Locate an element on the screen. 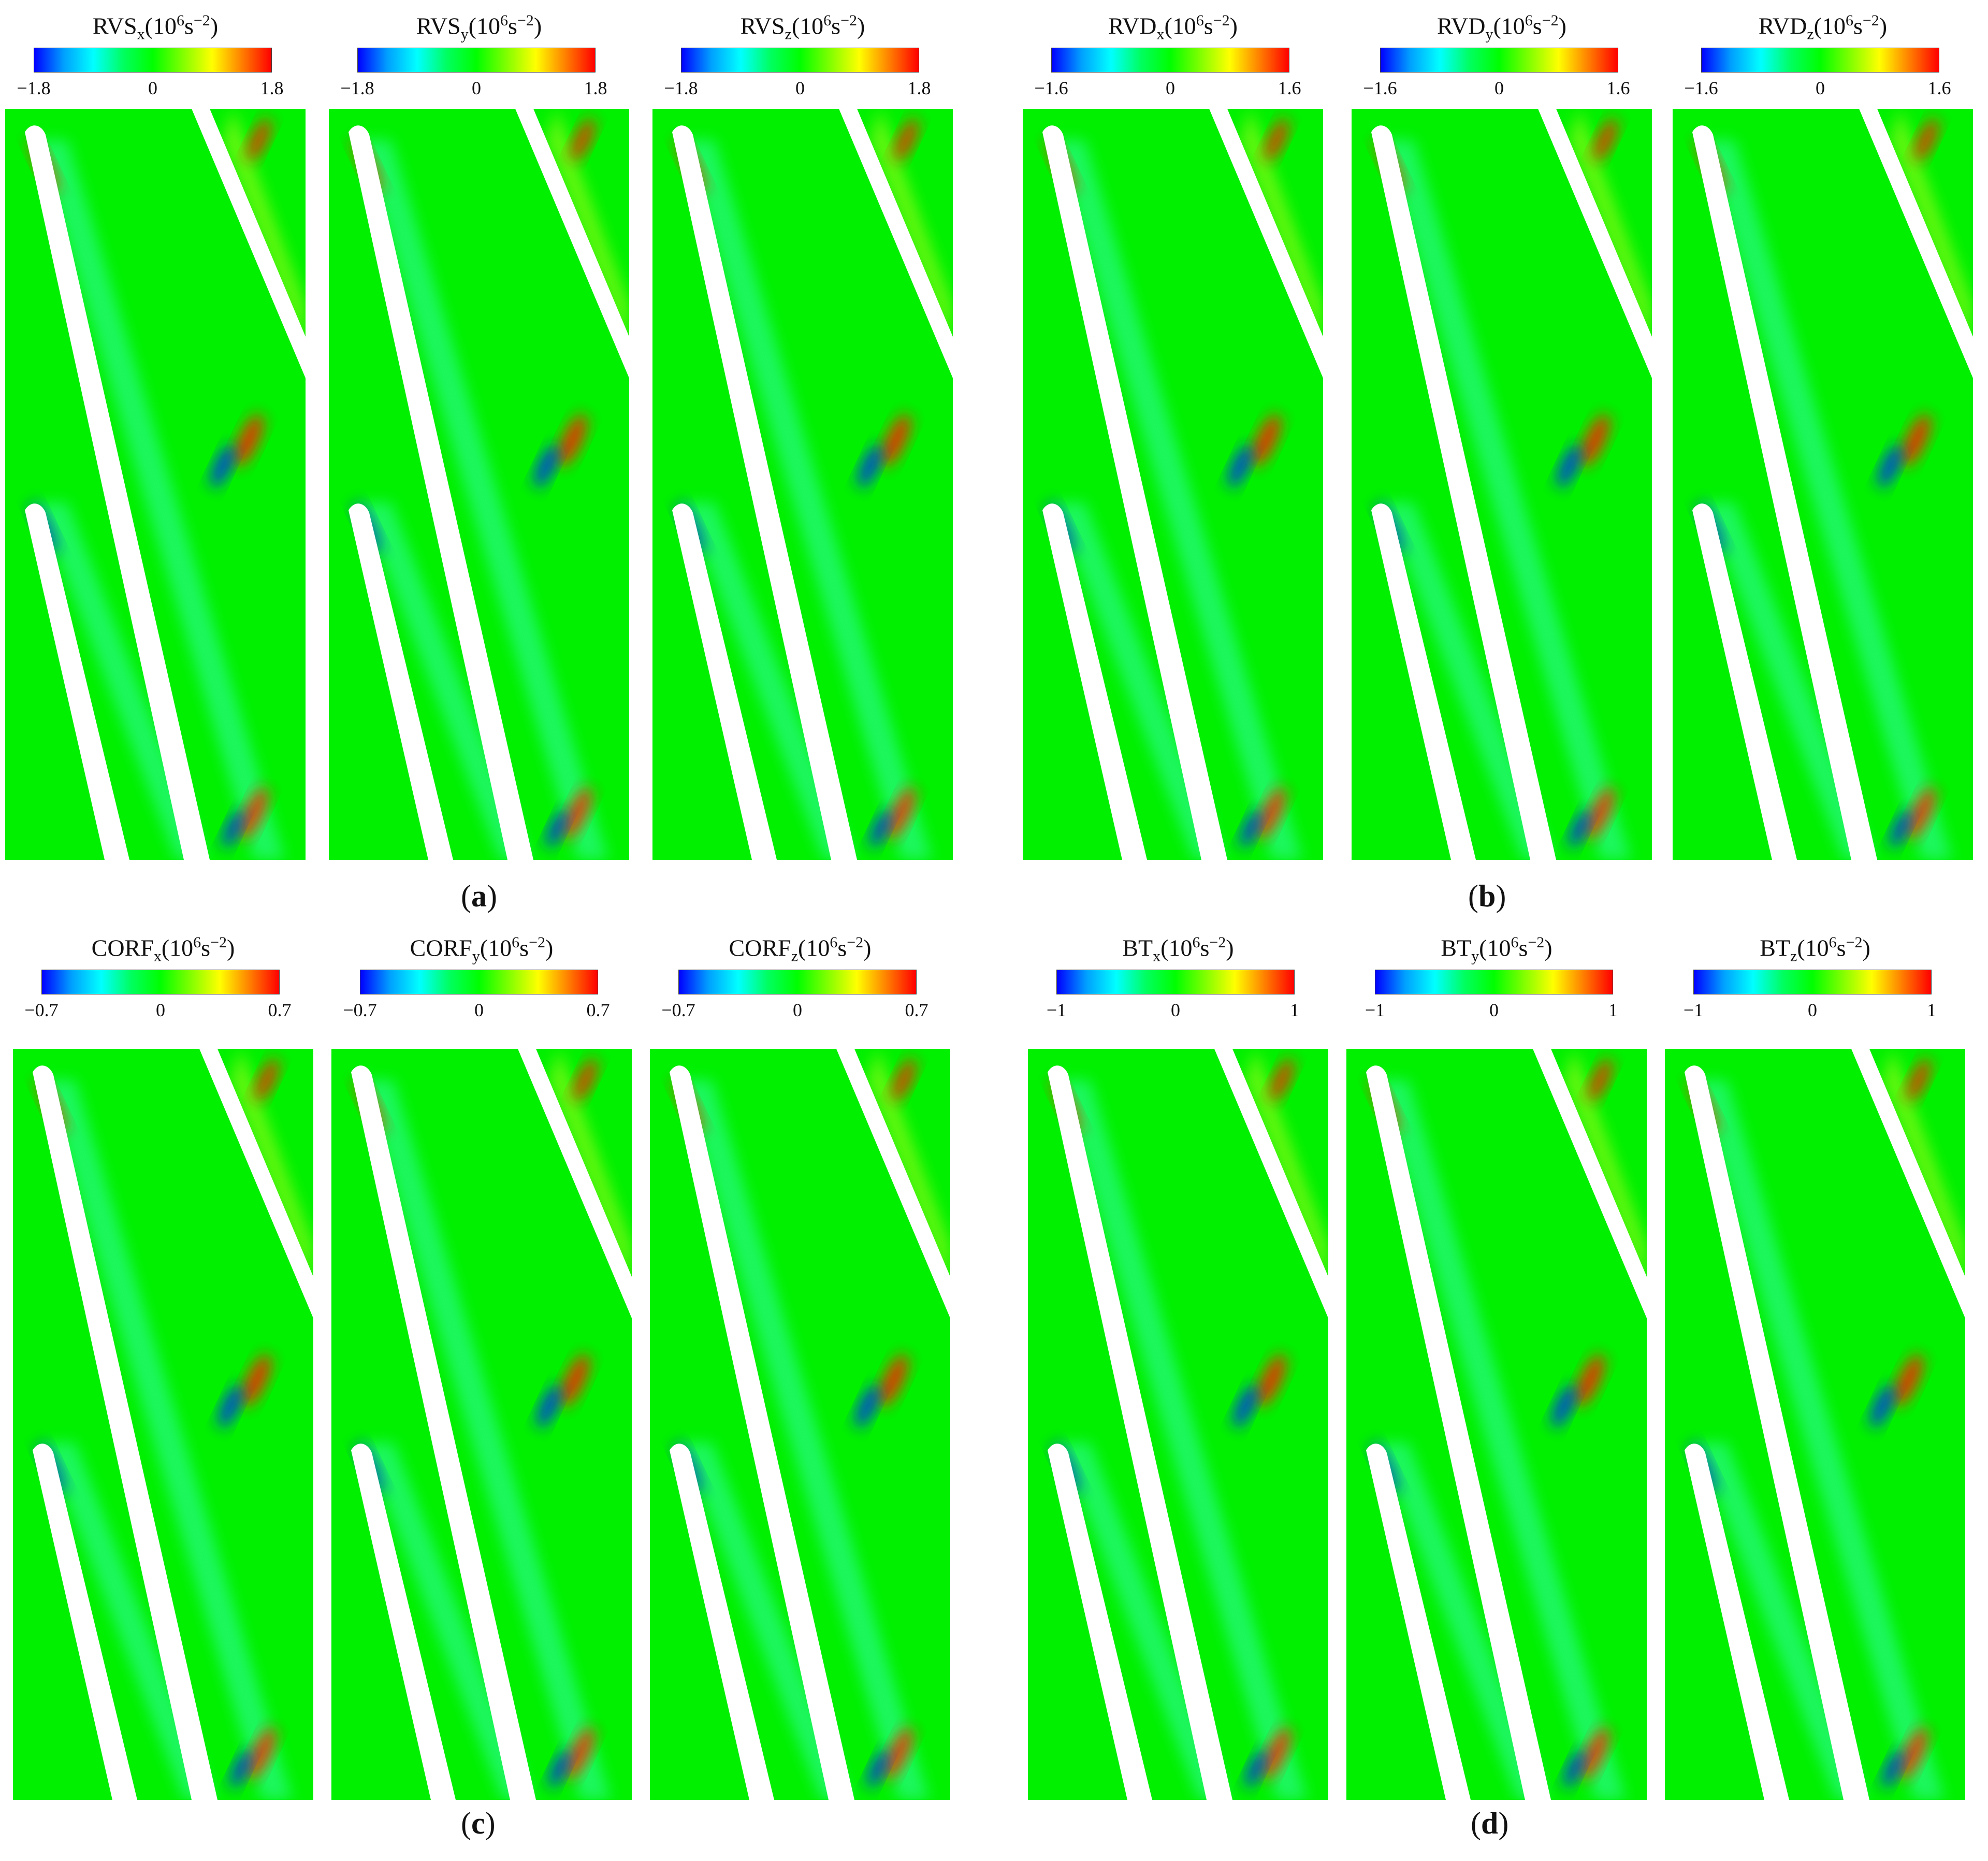 This screenshot has height=1861, width=1988. panel-rvd-y: RVDy(106s−2) −1.6 0 1.6 is located at coordinates (1502, 430).